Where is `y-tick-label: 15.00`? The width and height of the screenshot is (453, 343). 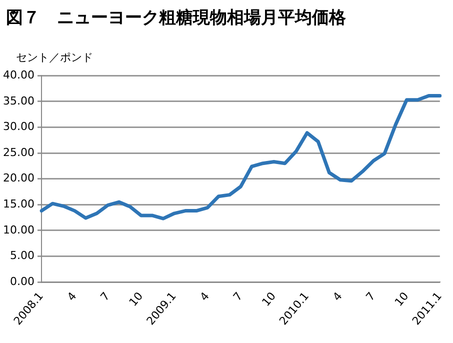
y-tick-label: 15.00 is located at coordinates (18, 203).